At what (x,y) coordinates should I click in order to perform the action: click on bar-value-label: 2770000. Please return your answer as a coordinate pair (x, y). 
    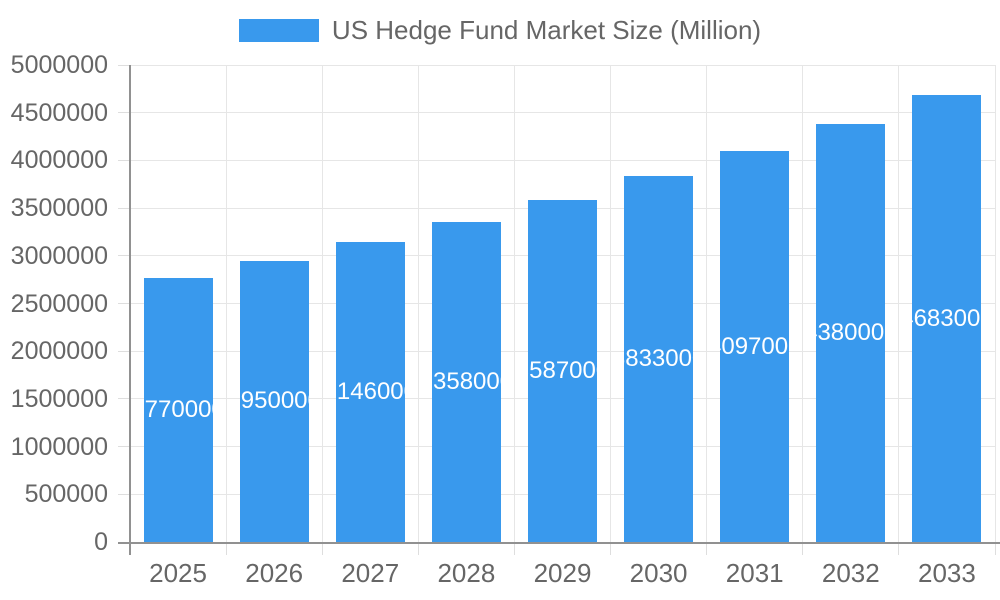
    Looking at the image, I should click on (178, 409).